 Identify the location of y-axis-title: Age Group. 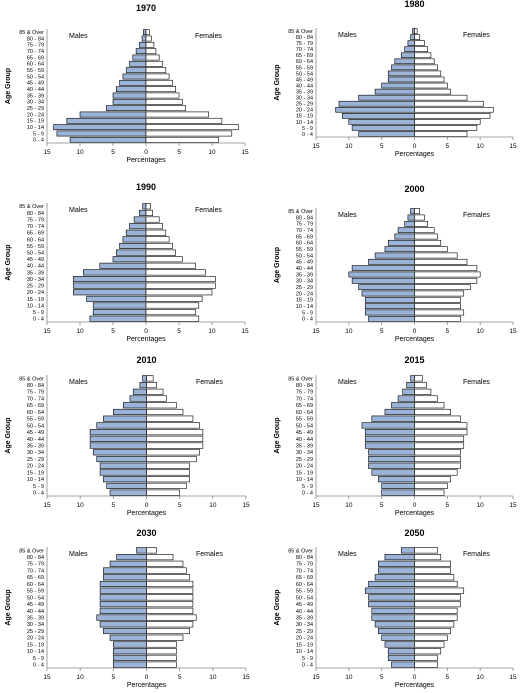
(277, 82).